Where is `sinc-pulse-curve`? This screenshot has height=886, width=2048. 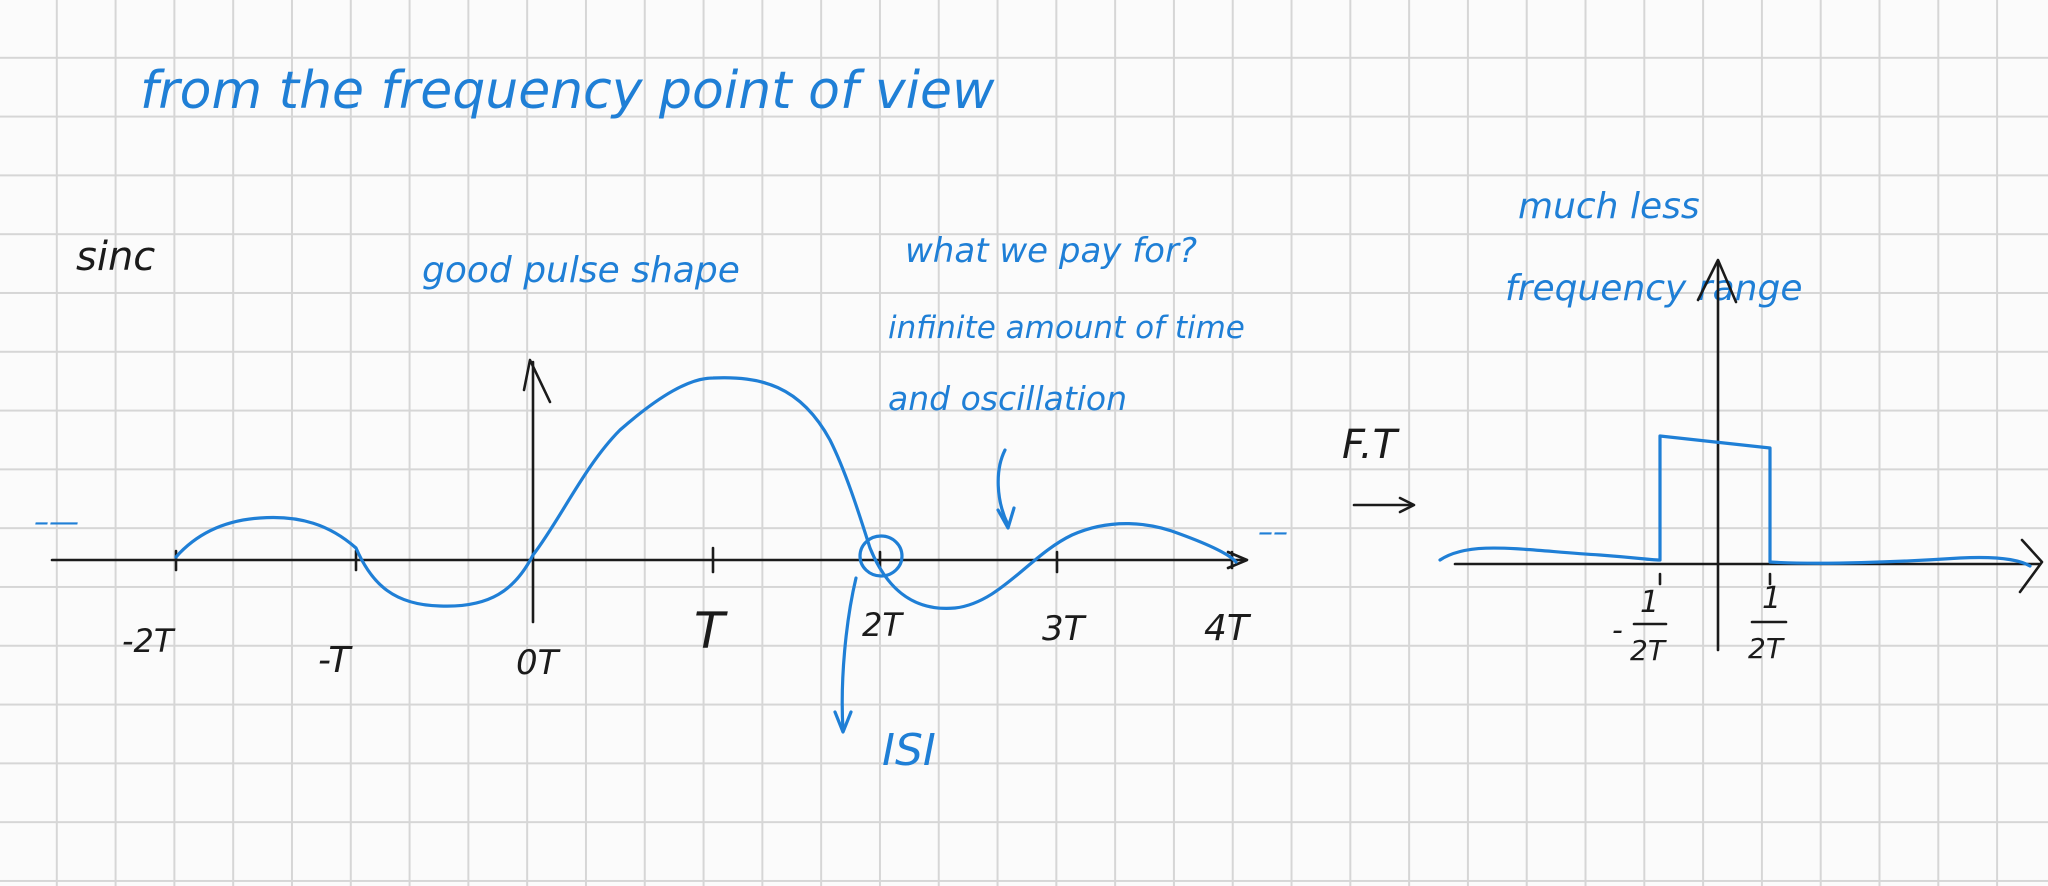 sinc-pulse-curve is located at coordinates (706, 493).